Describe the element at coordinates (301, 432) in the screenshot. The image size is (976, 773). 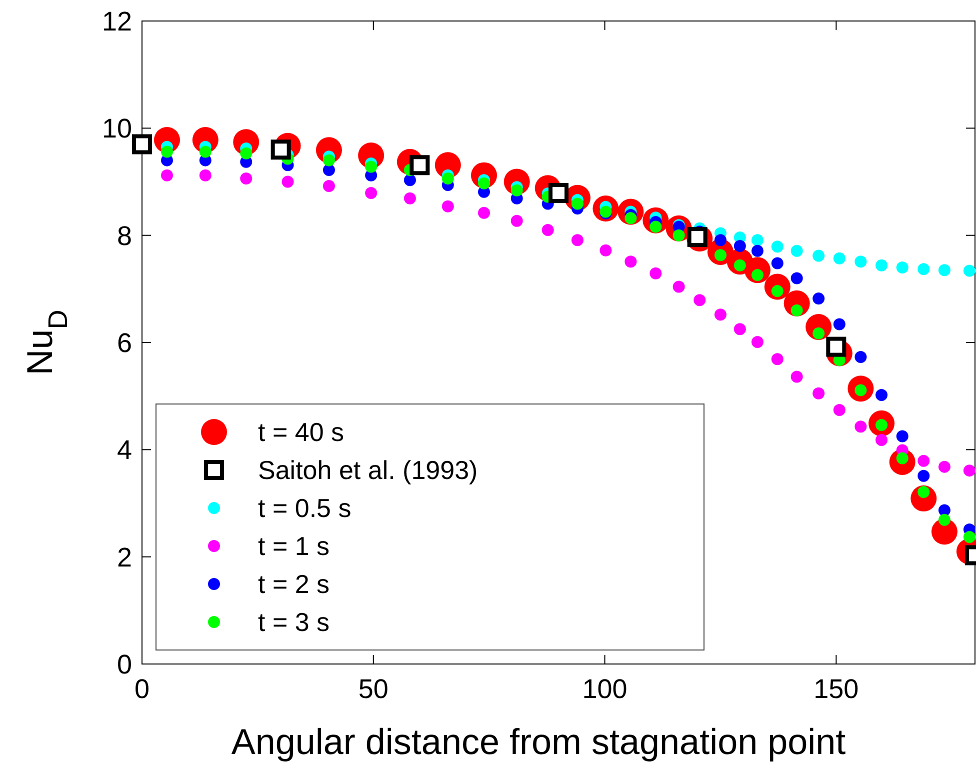
I see `legend-label: t = 40 s` at that location.